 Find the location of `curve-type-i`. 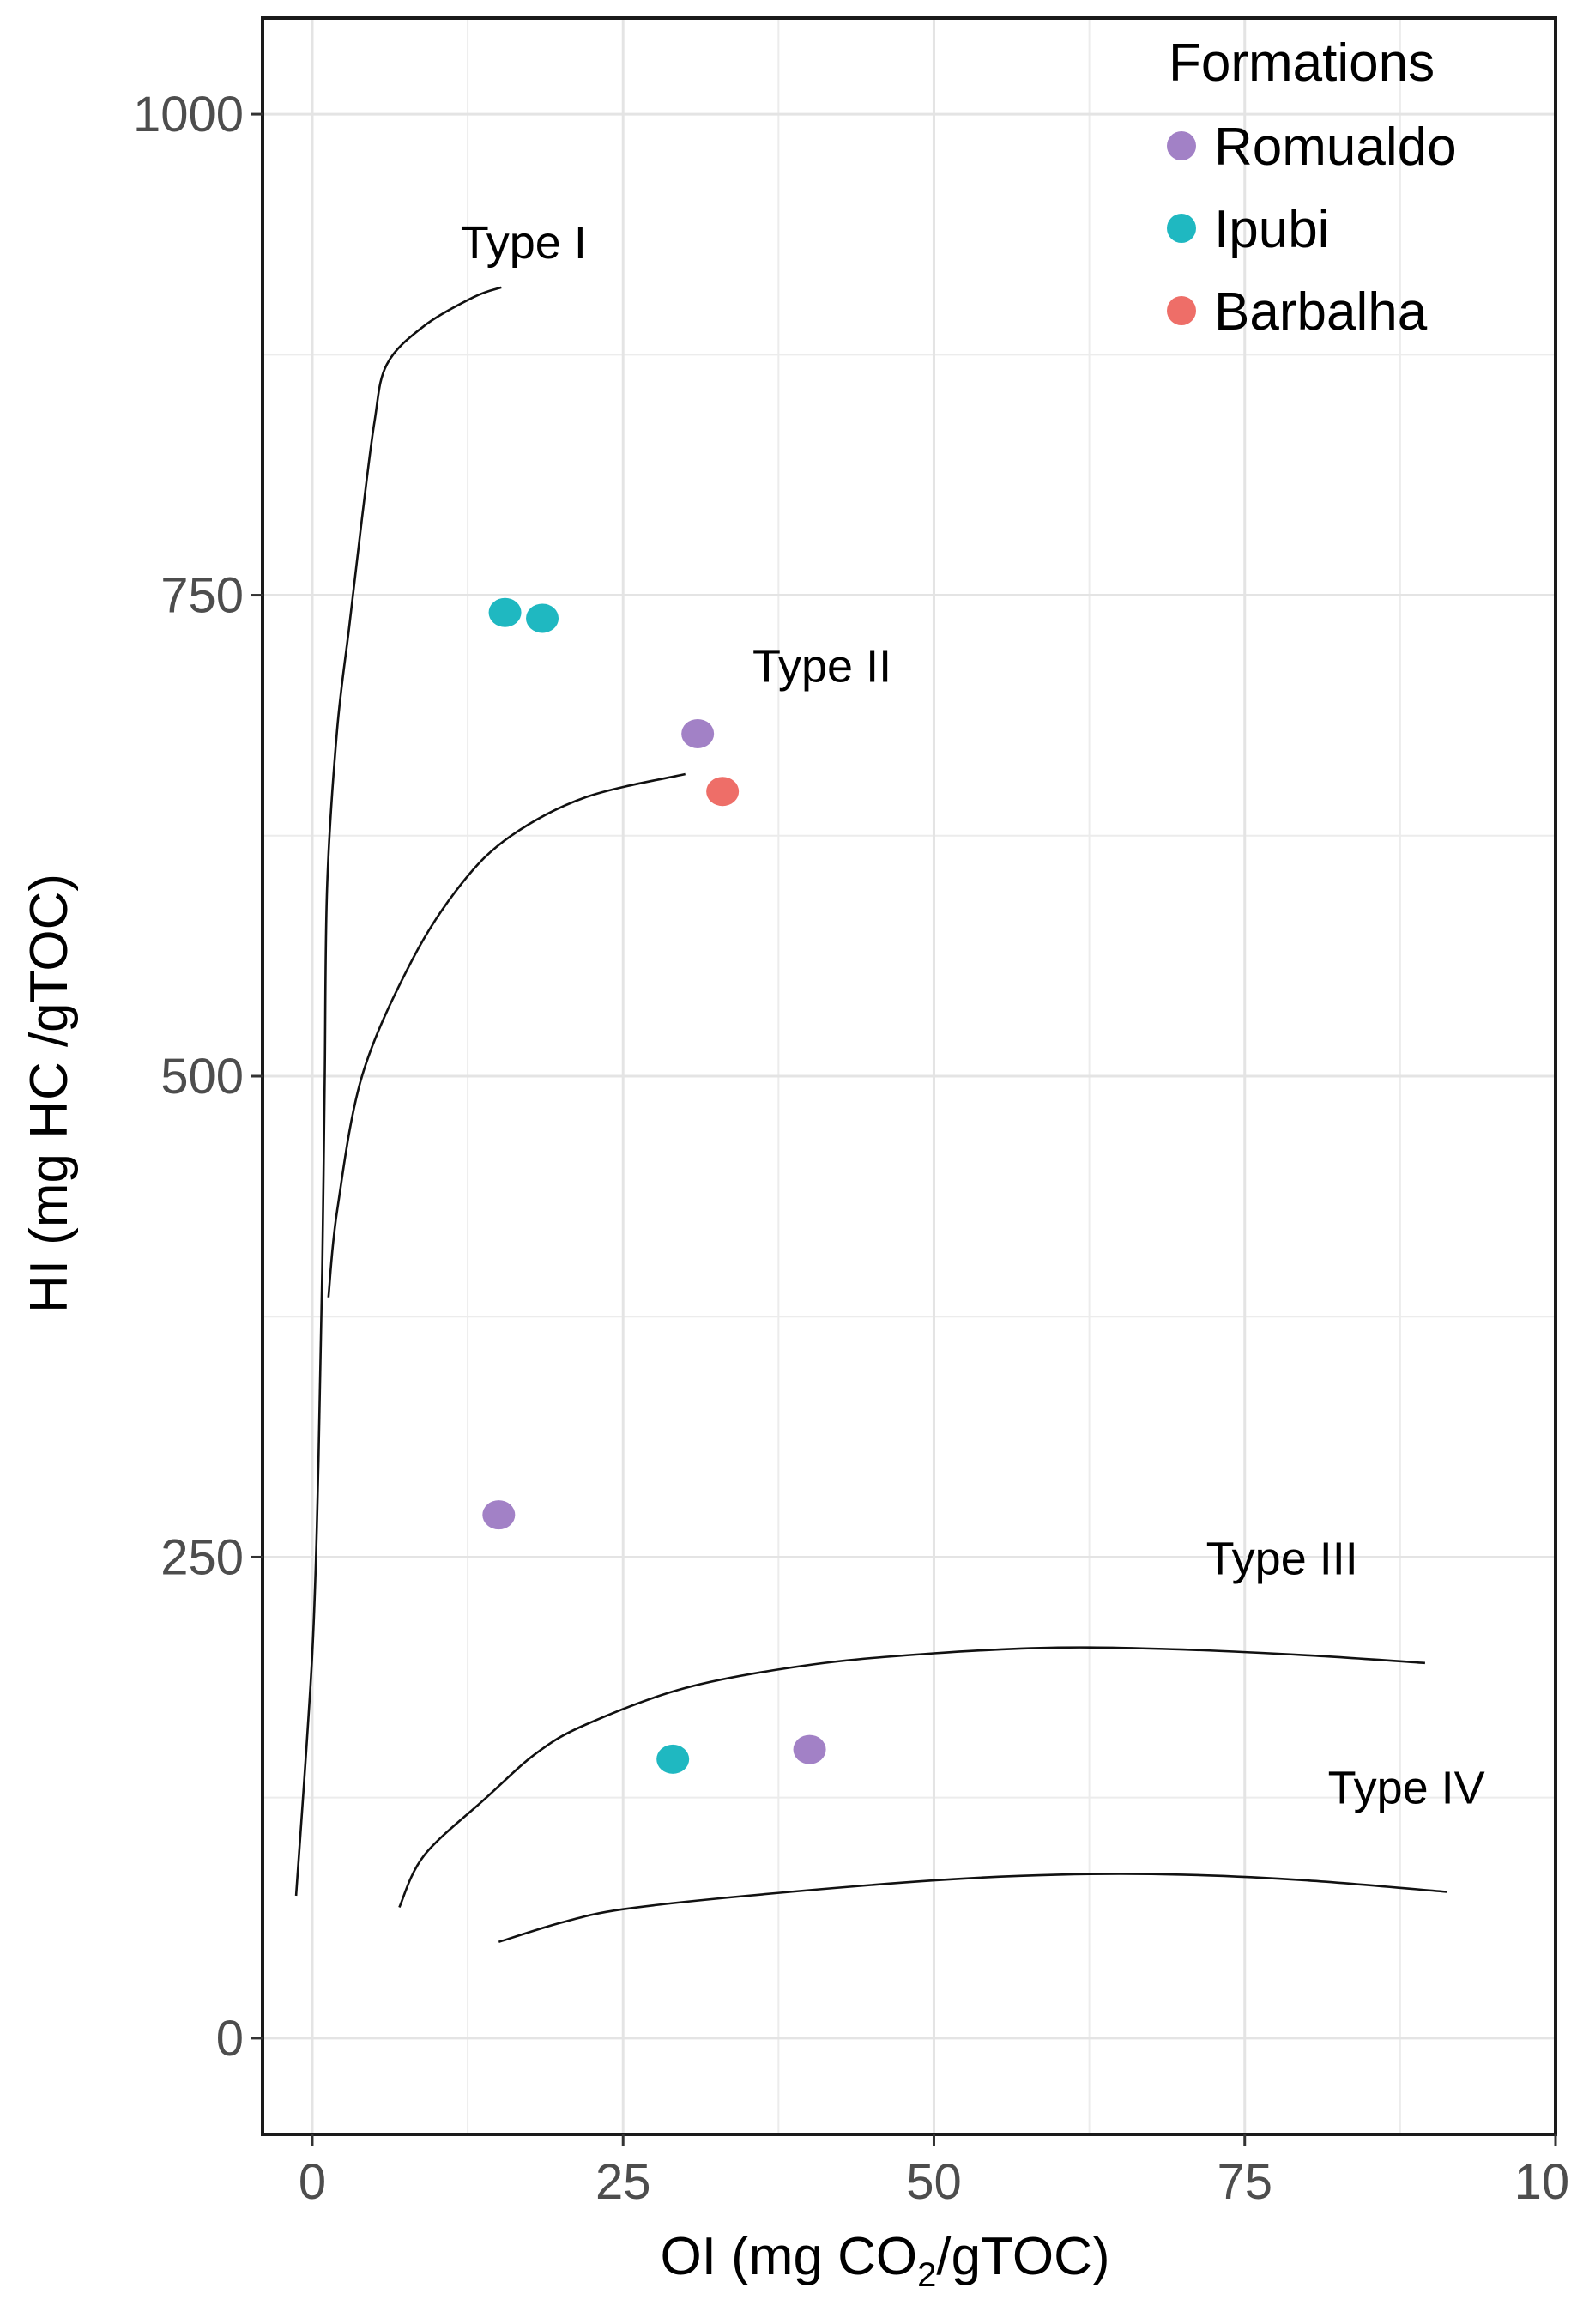

curve-type-i is located at coordinates (398, 1091).